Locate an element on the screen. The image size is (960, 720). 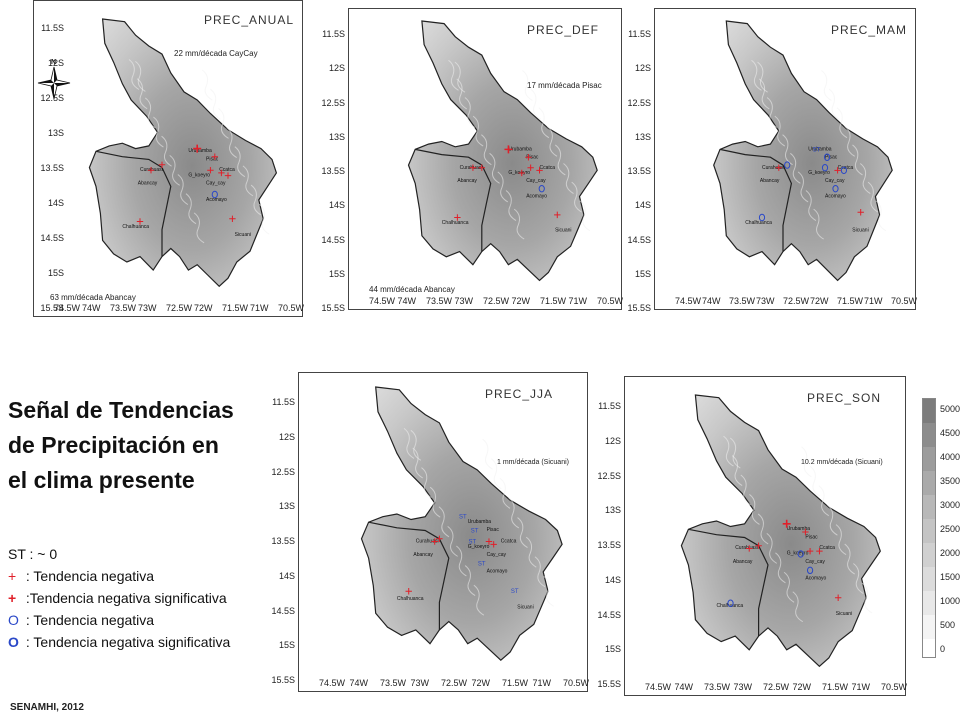
panel-title: PREC_JJA is located at coordinates (519, 394).